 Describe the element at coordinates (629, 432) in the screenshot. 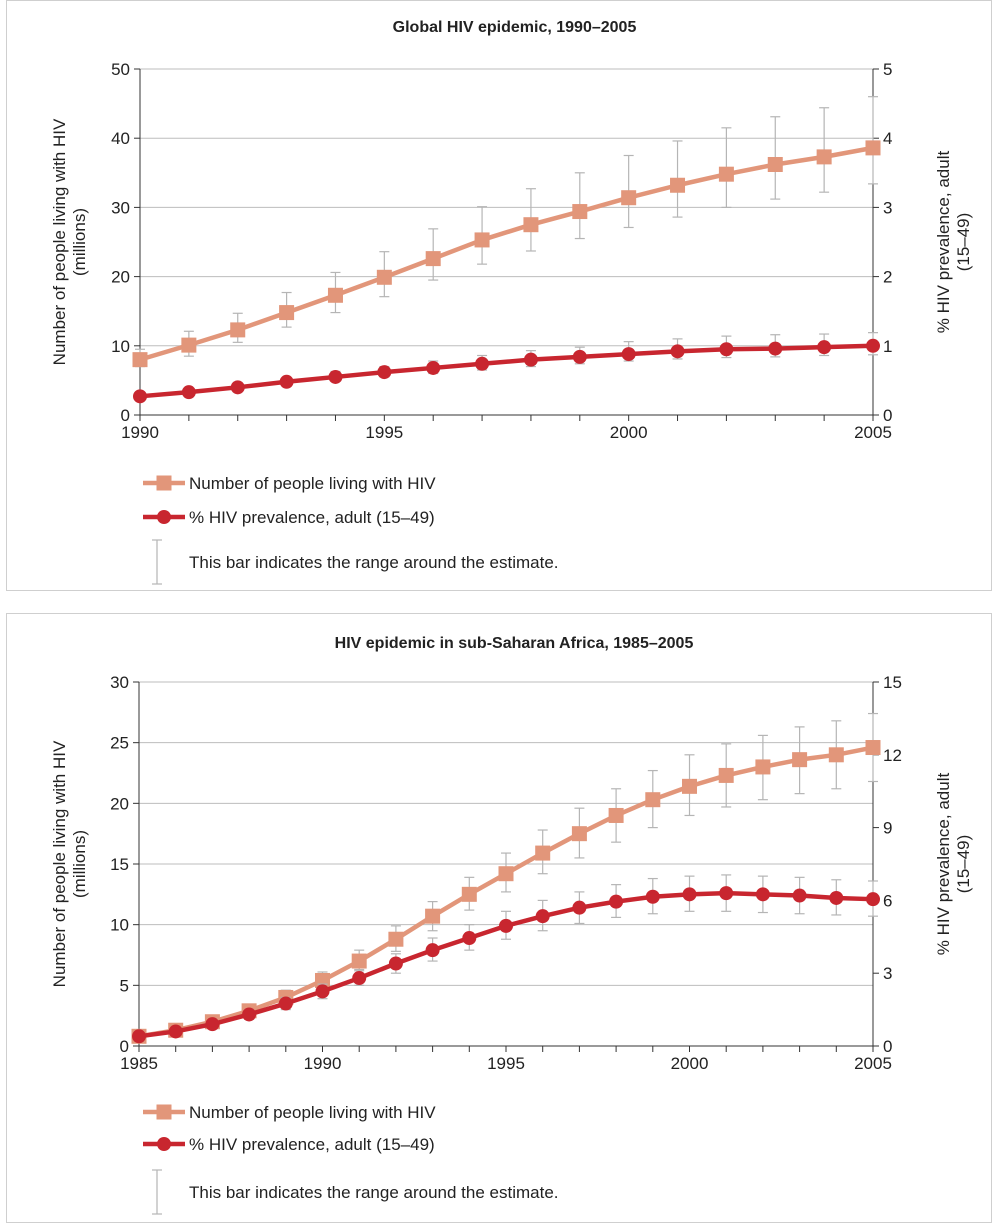

I see `x-tick-label: 2000` at that location.